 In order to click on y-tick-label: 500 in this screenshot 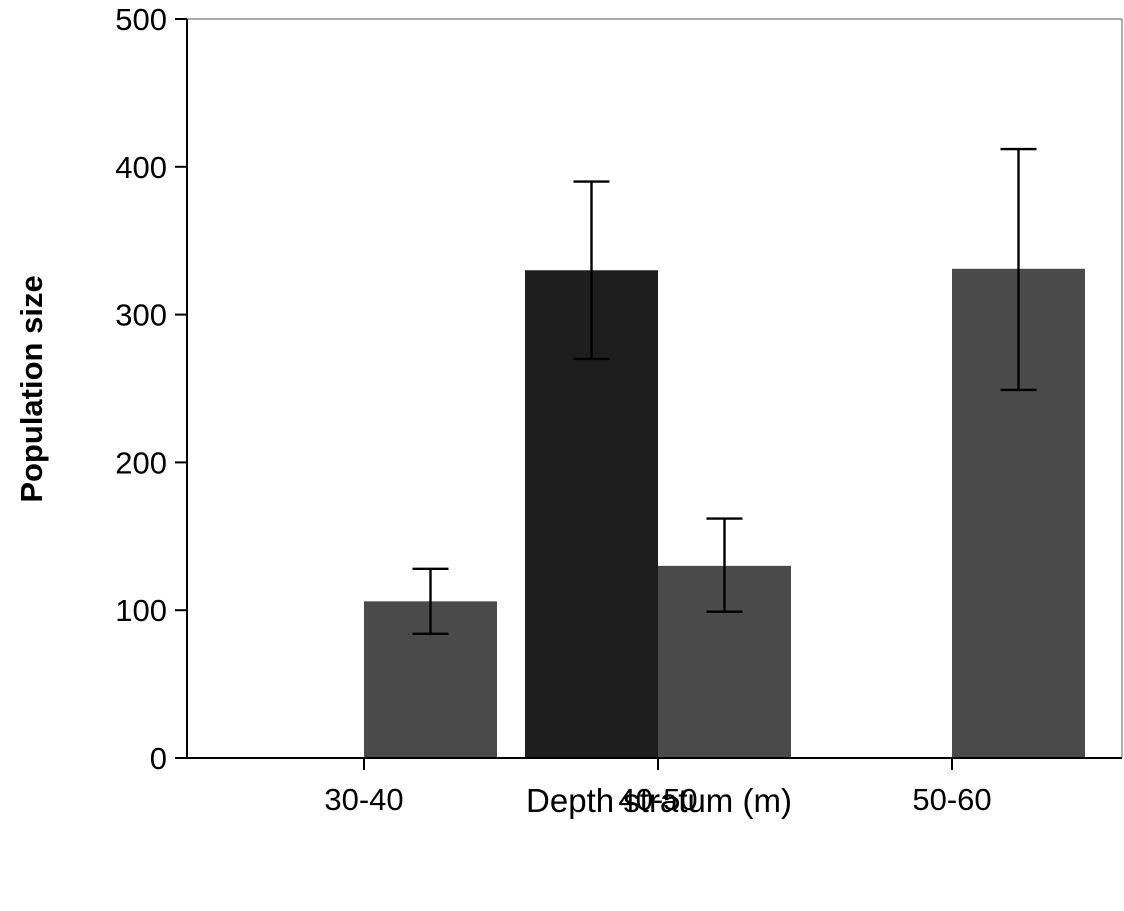, I will do `click(141, 19)`.